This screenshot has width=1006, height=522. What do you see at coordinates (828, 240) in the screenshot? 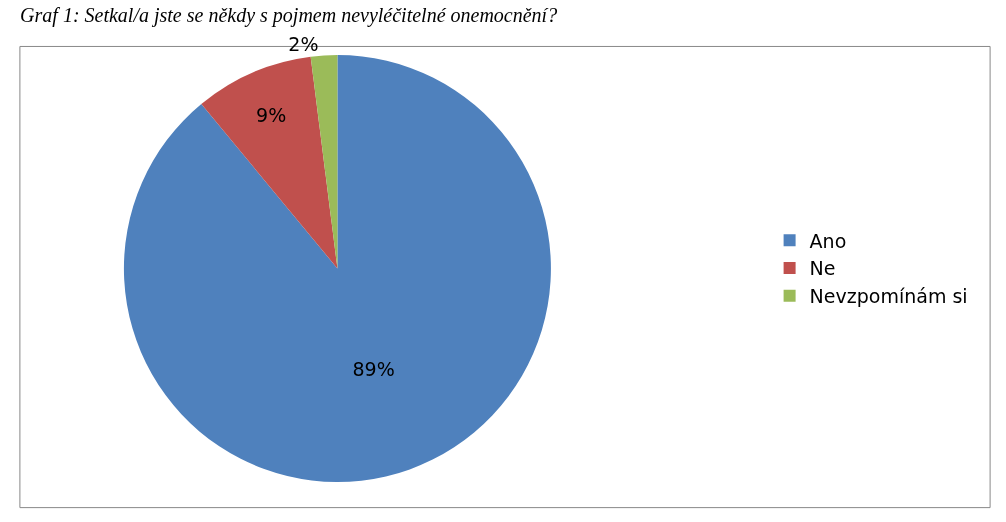
I see `legend-label: Ano` at bounding box center [828, 240].